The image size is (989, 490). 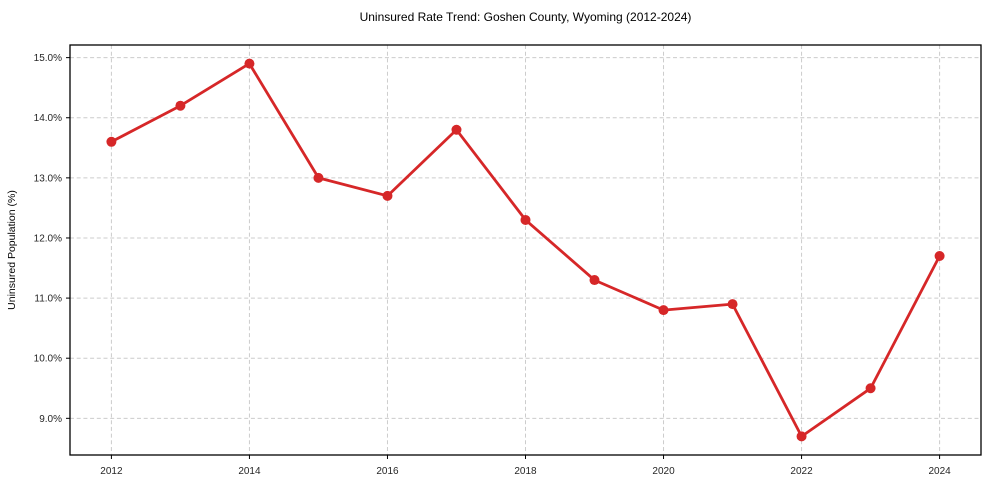 What do you see at coordinates (387, 471) in the screenshot?
I see `x-tick-label: 2016` at bounding box center [387, 471].